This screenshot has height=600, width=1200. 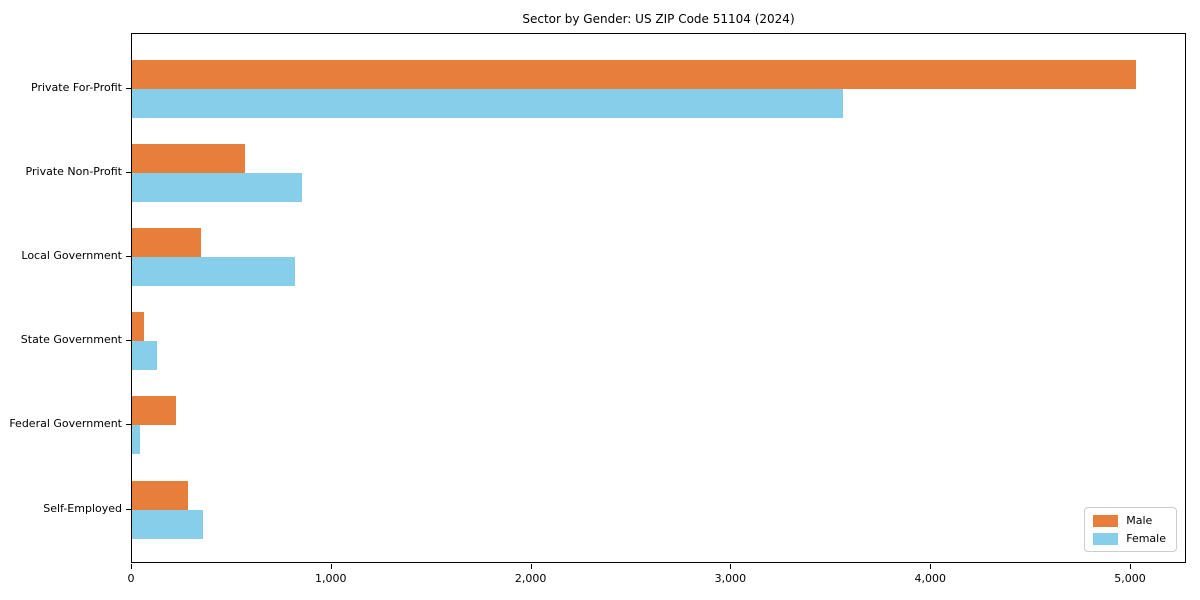 What do you see at coordinates (530, 578) in the screenshot?
I see `x-tick-label: 2,000` at bounding box center [530, 578].